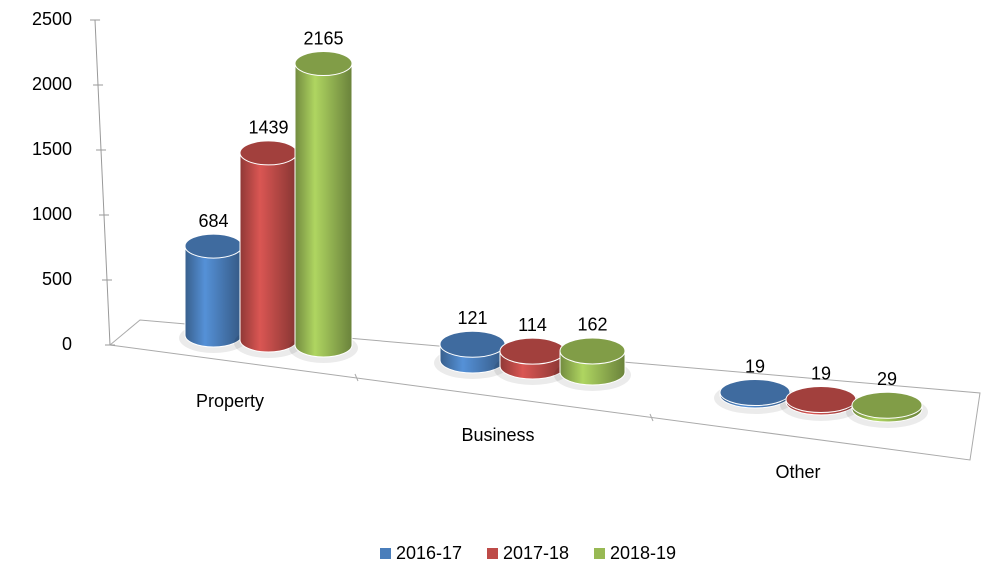  I want to click on legend-label: 2016-17, so click(429, 553).